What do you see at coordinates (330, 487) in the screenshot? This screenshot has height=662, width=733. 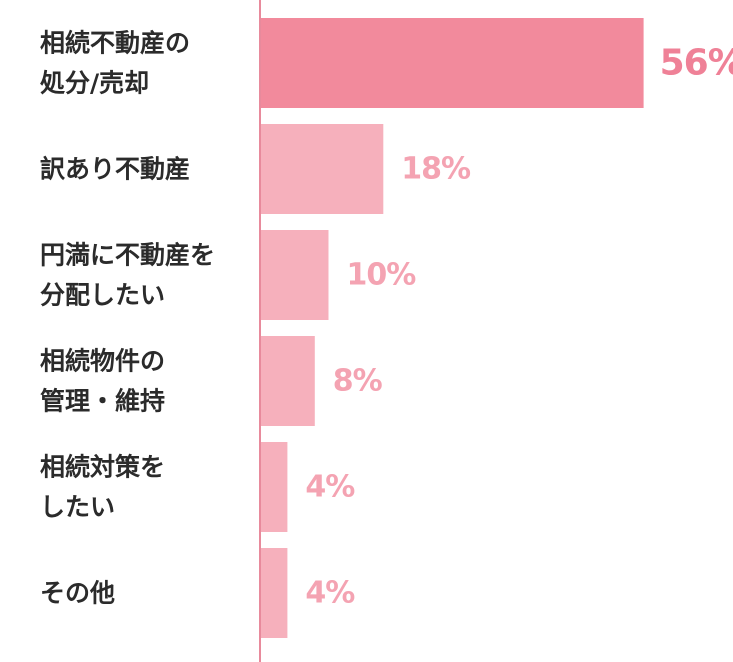 I see `value-label-4: 4%` at bounding box center [330, 487].